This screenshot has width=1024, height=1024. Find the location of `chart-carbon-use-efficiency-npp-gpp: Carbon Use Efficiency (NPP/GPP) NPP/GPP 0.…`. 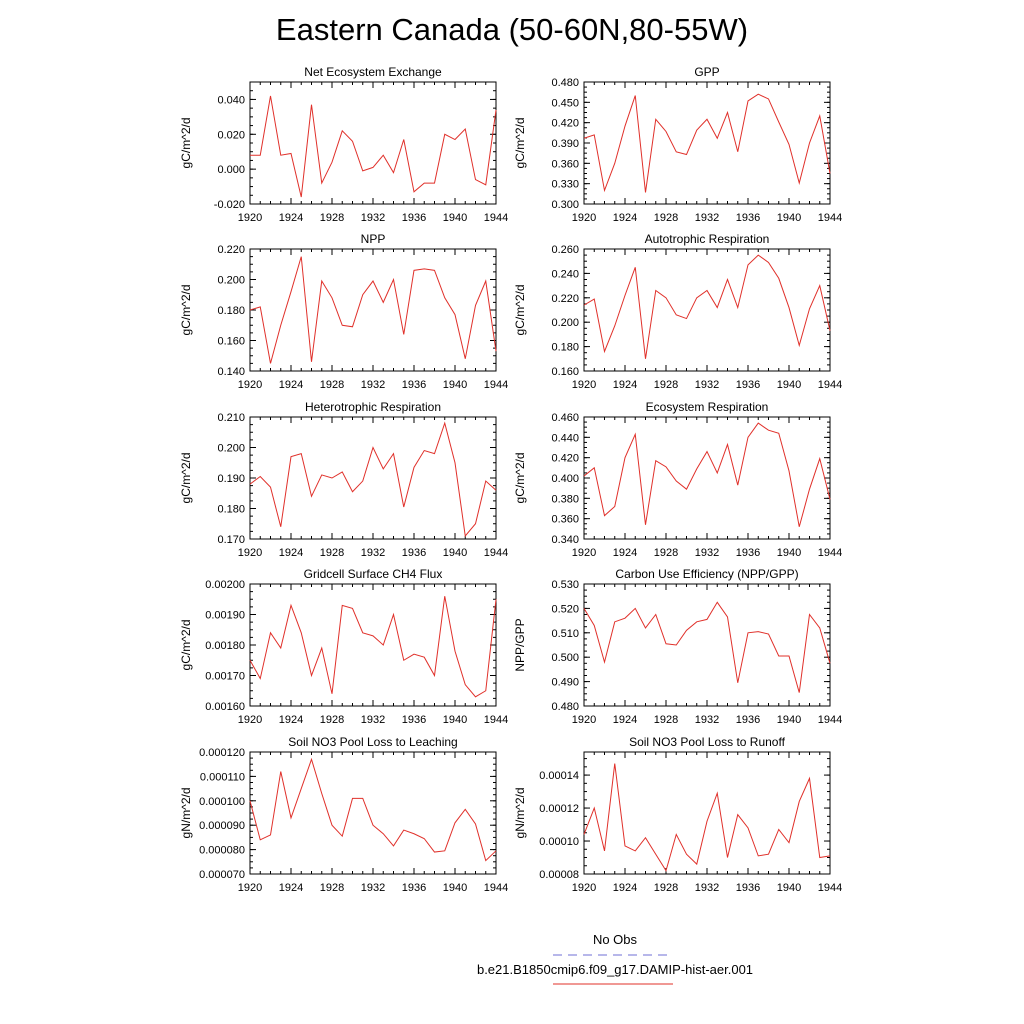

chart-carbon-use-efficiency-npp-gpp: Carbon Use Efficiency (NPP/GPP) NPP/GPP 0.… is located at coordinates (677, 646).